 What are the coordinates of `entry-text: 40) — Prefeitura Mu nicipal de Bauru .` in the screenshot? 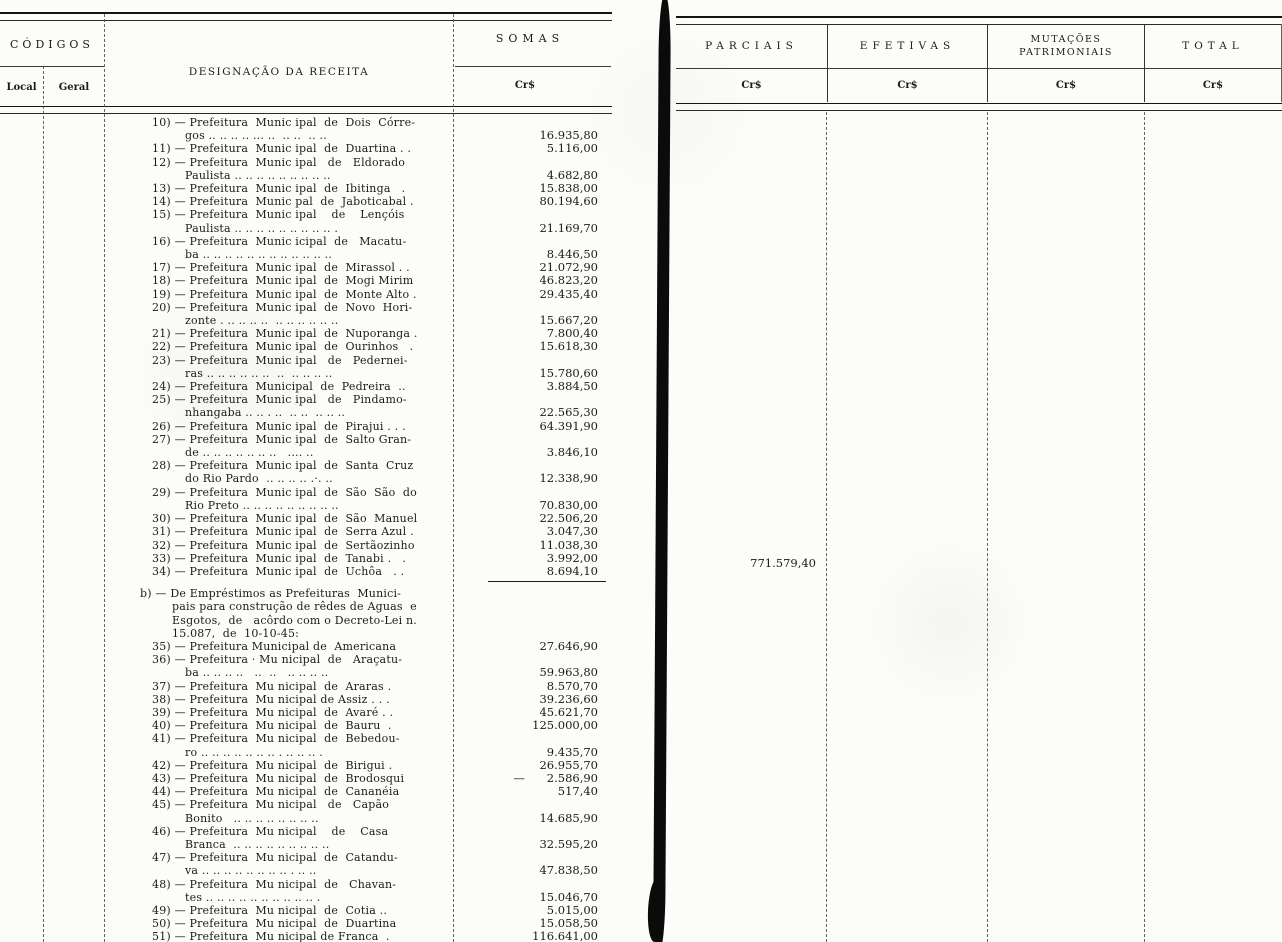 It's located at (278, 725).